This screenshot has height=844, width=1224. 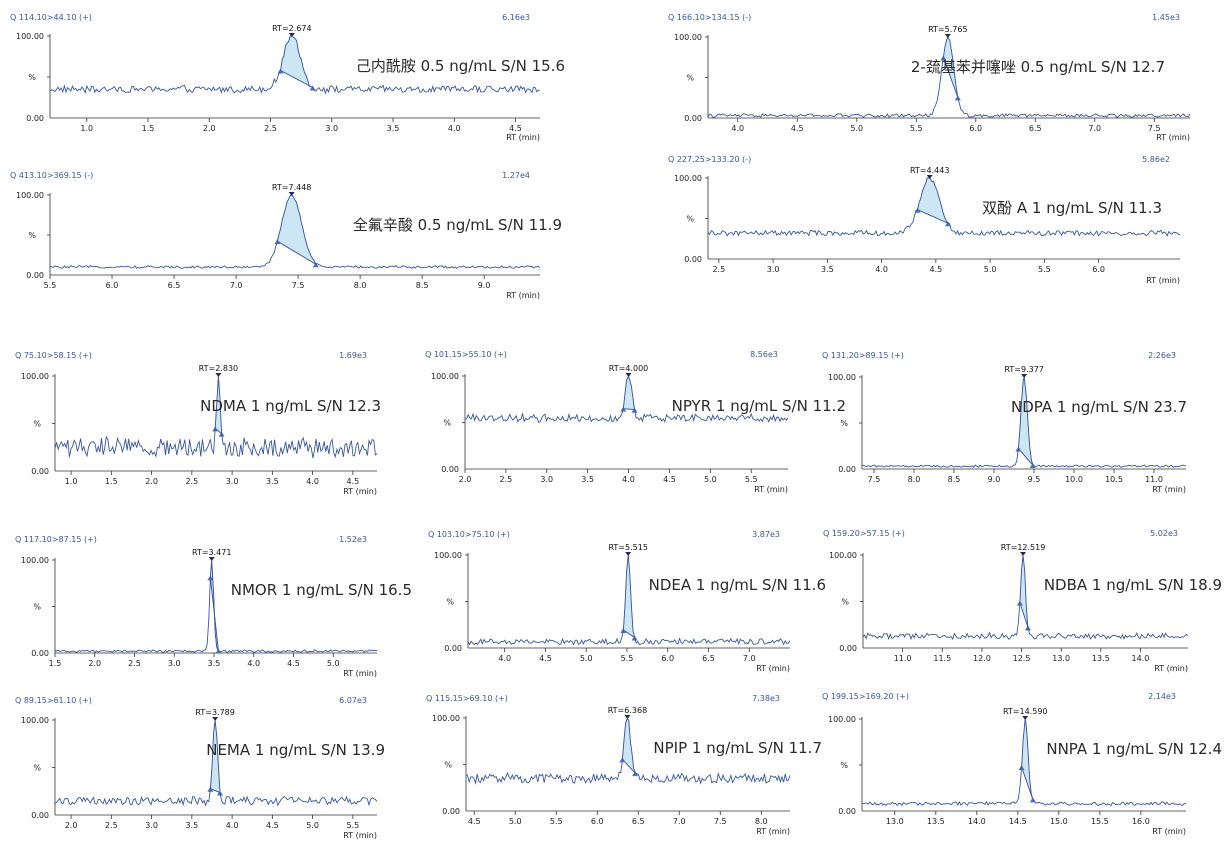 I want to click on sn-annotation: NNPA 1 ng/mL S/N 12.4, so click(x=1134, y=749).